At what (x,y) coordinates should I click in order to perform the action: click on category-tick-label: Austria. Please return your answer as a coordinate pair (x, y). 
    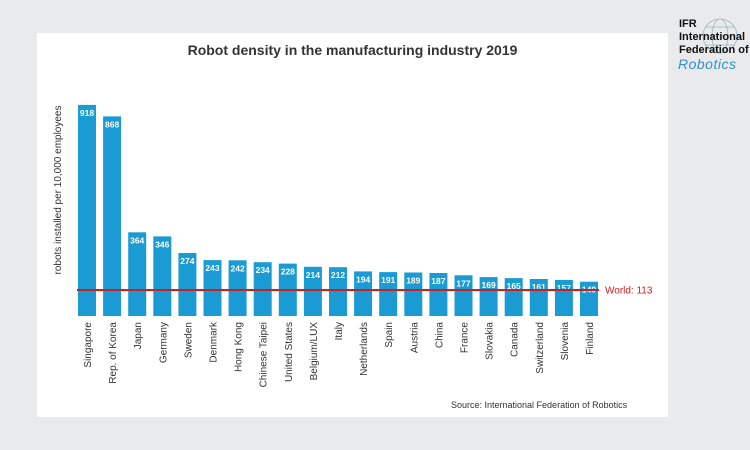
    Looking at the image, I should click on (414, 338).